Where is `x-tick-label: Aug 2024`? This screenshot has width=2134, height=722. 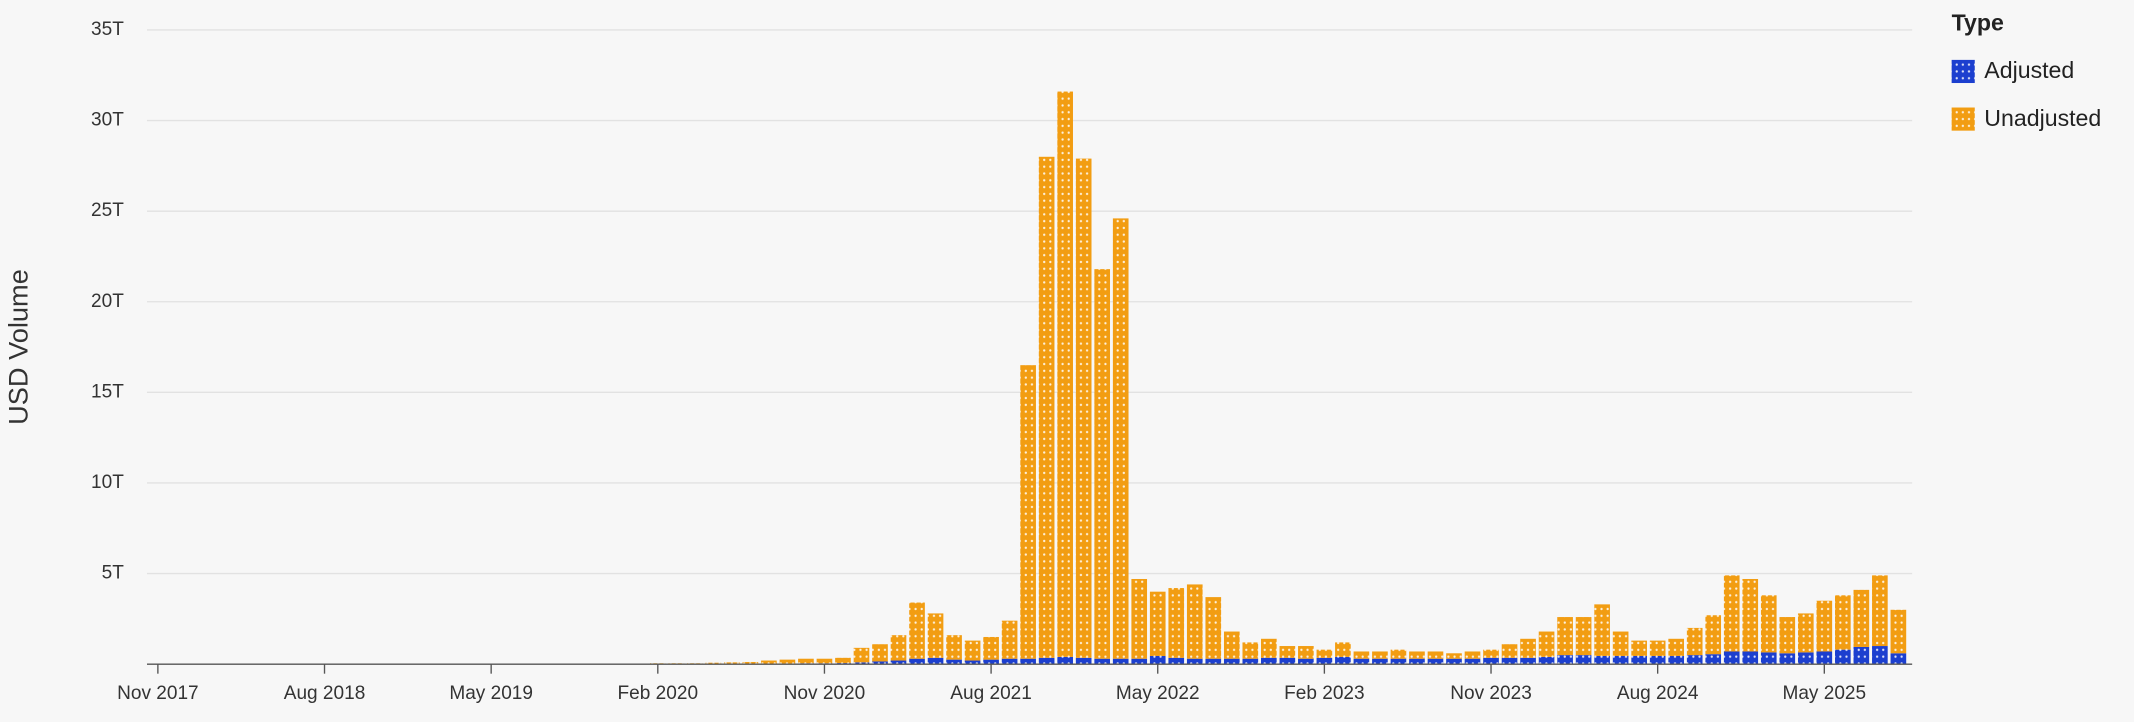
x-tick-label: Aug 2024 is located at coordinates (1658, 693).